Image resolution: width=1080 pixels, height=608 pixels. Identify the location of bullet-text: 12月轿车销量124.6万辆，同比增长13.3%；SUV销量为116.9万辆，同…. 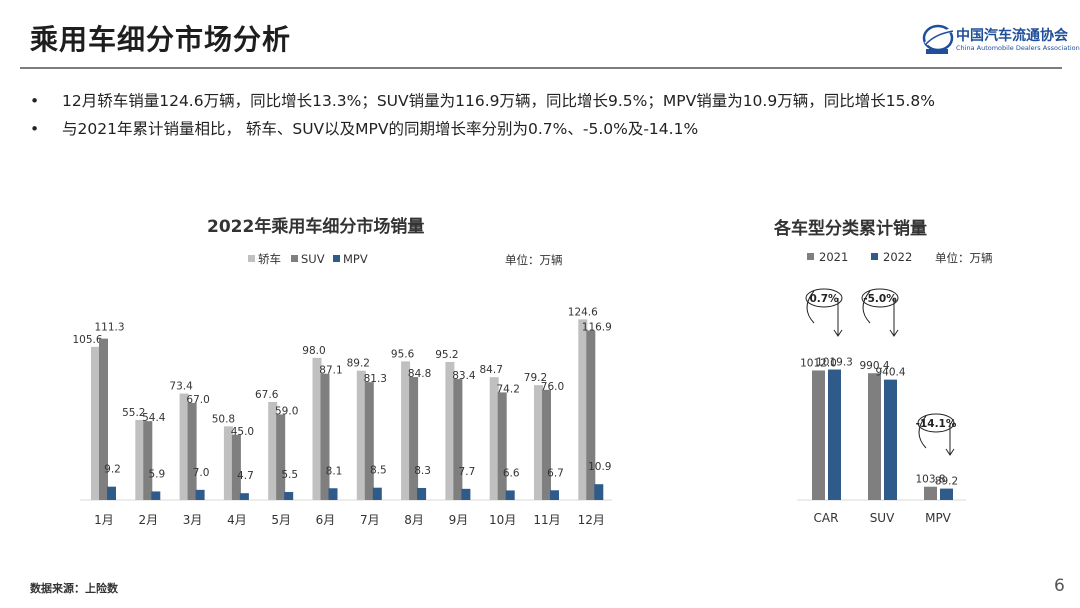
(498, 101).